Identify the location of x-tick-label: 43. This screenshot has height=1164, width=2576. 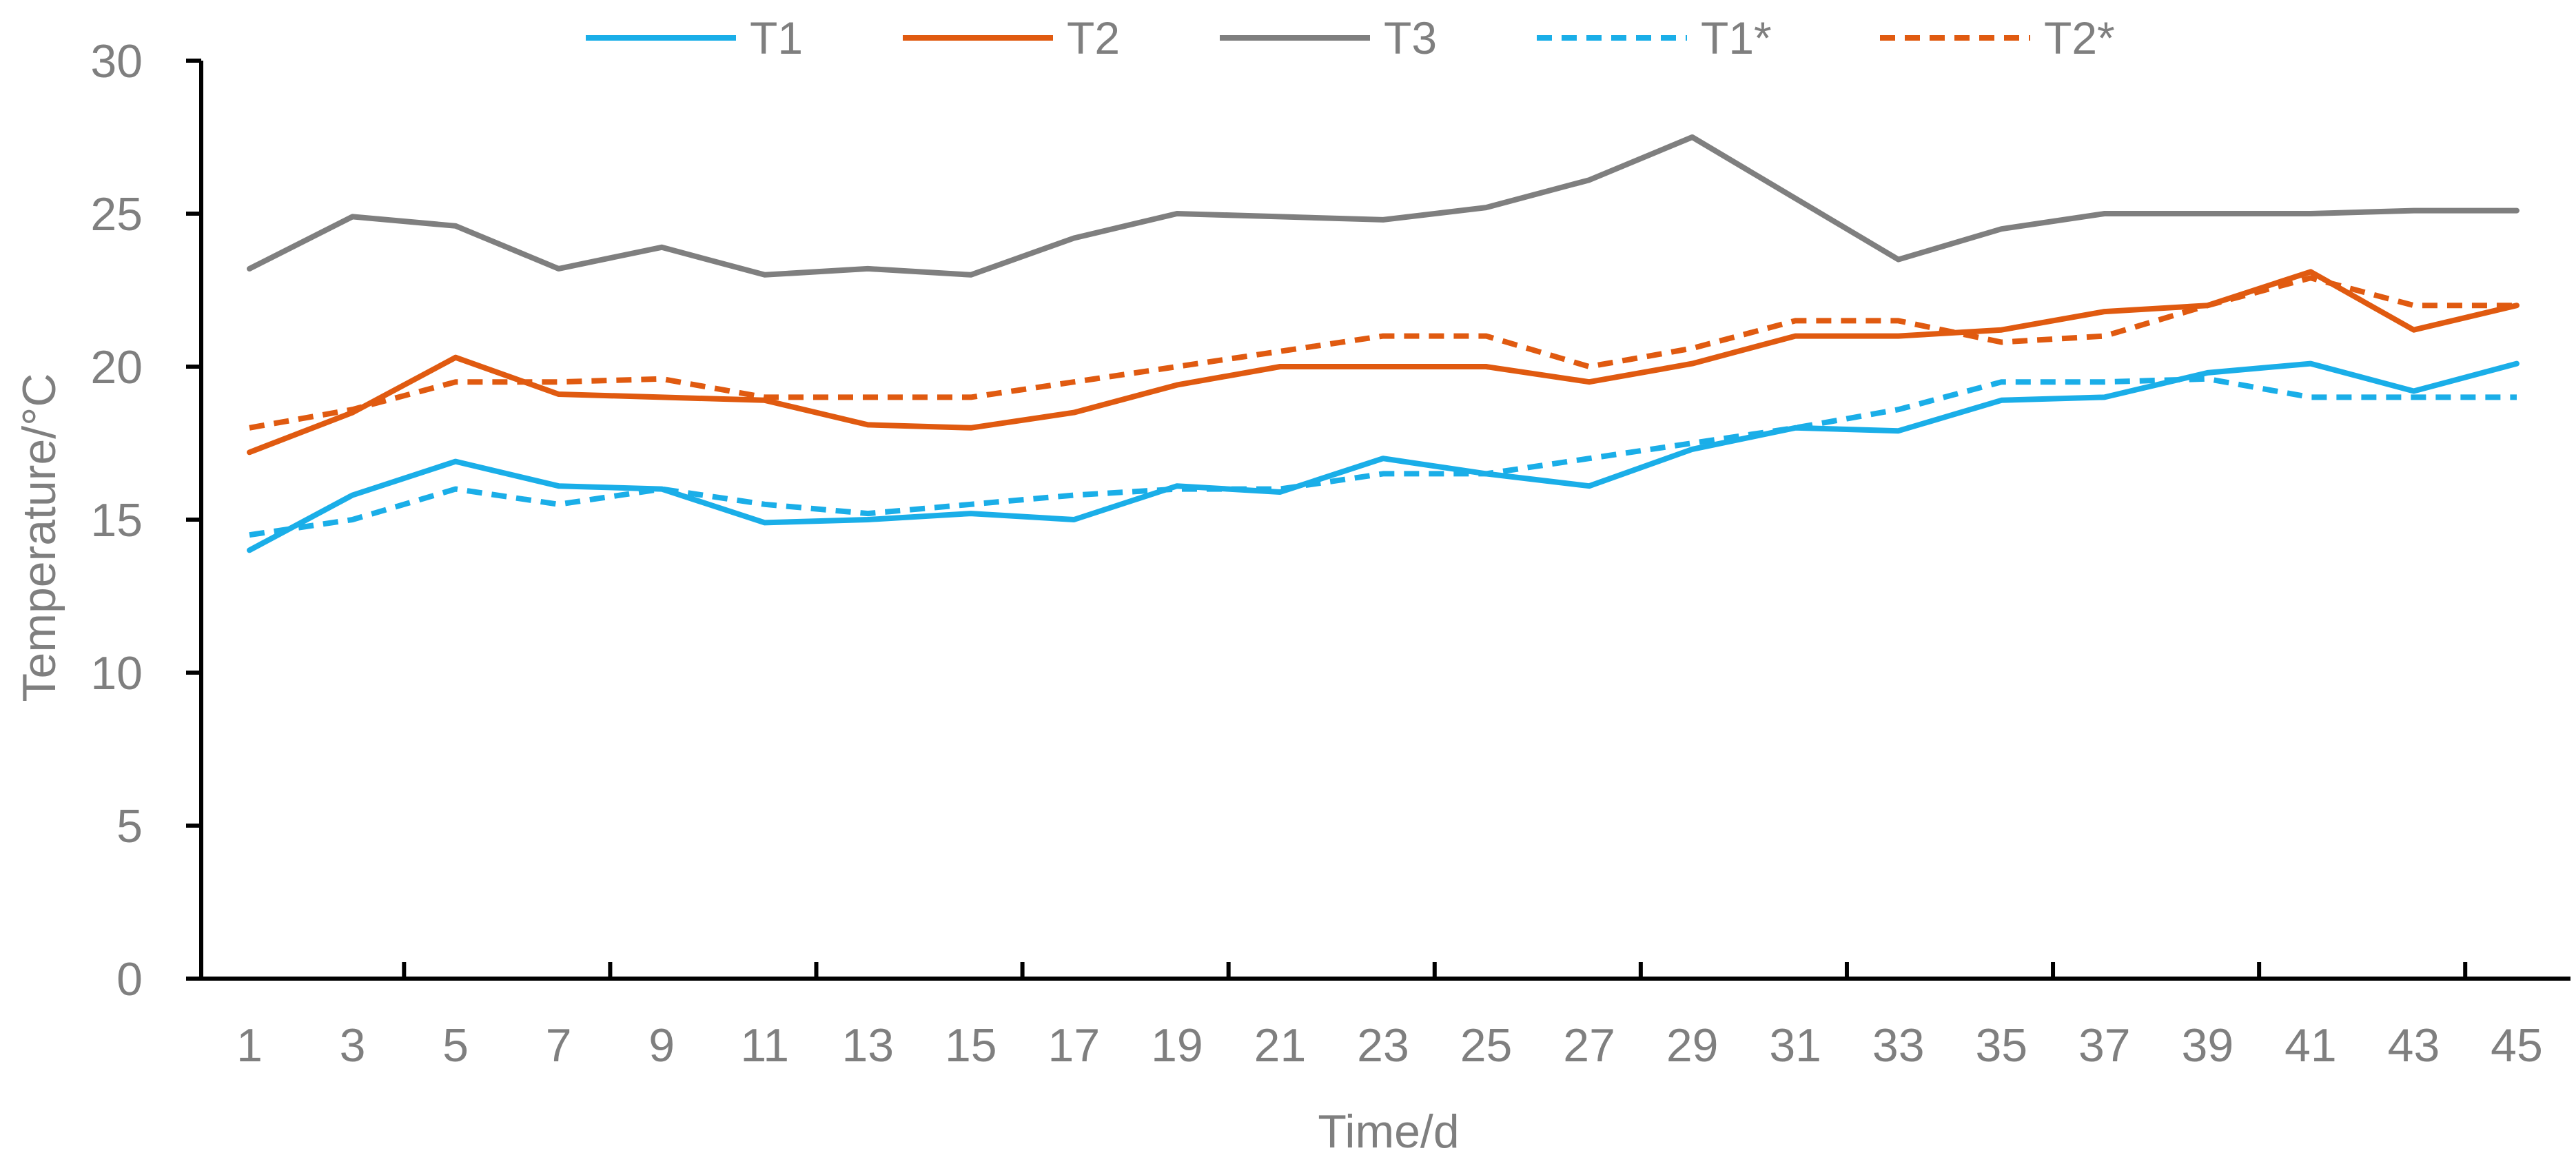
(2414, 1045).